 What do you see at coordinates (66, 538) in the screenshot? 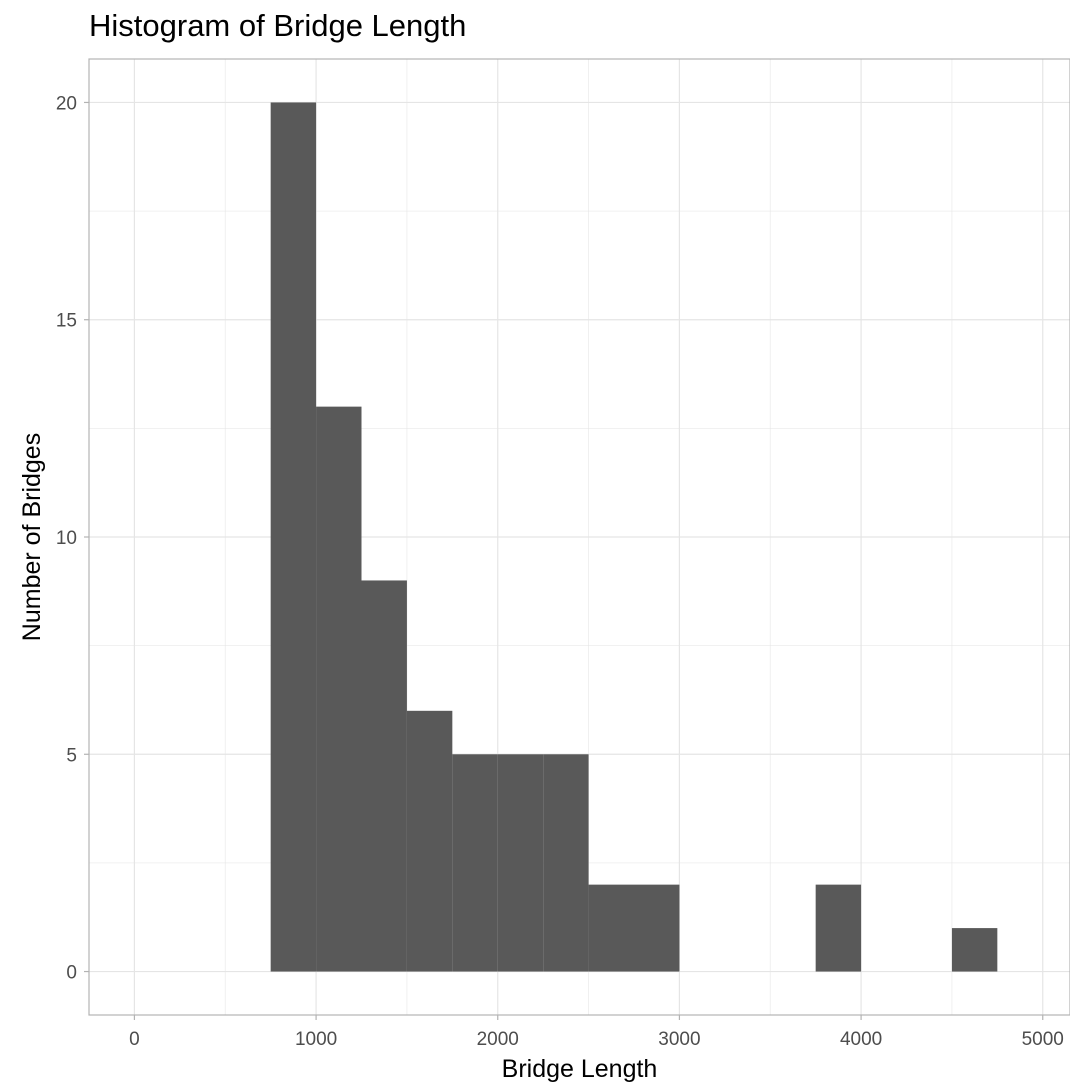
I see `y-tick-label: 10` at bounding box center [66, 538].